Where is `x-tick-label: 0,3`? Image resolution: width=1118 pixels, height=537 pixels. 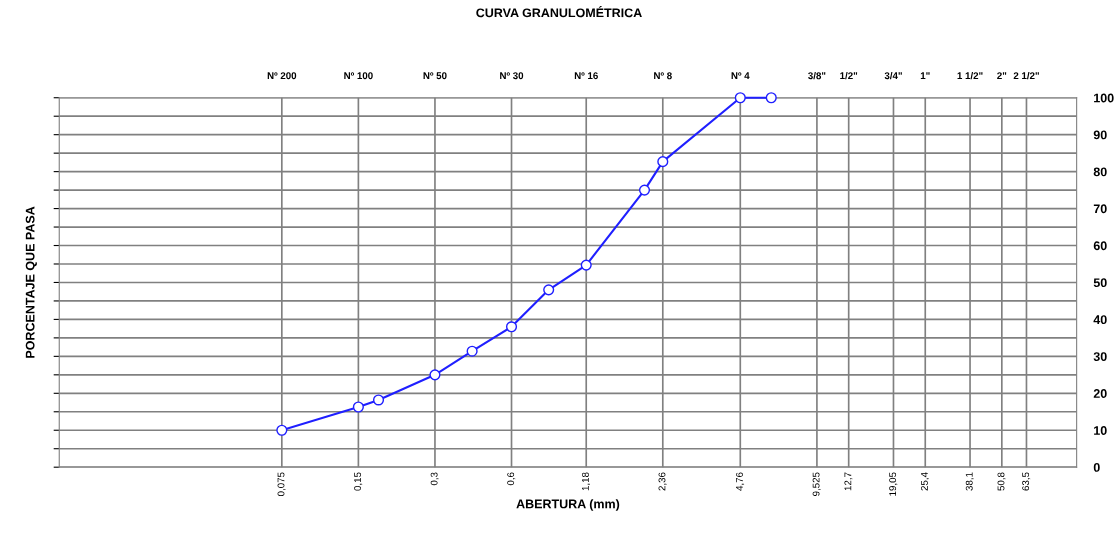 x-tick-label: 0,3 is located at coordinates (434, 479).